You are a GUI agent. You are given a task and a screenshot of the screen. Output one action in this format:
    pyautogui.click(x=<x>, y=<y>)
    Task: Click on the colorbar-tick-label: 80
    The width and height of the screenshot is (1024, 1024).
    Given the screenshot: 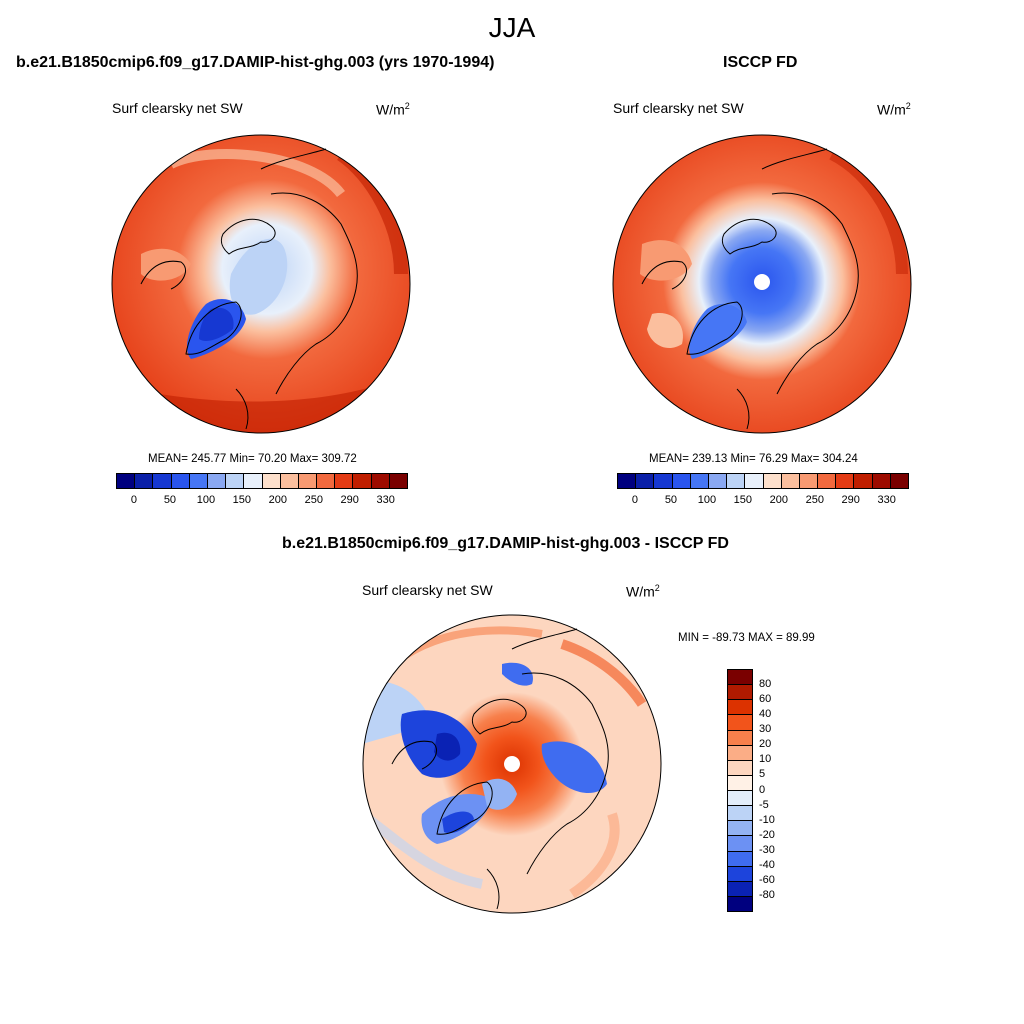 What is the action you would take?
    pyautogui.click(x=765, y=684)
    